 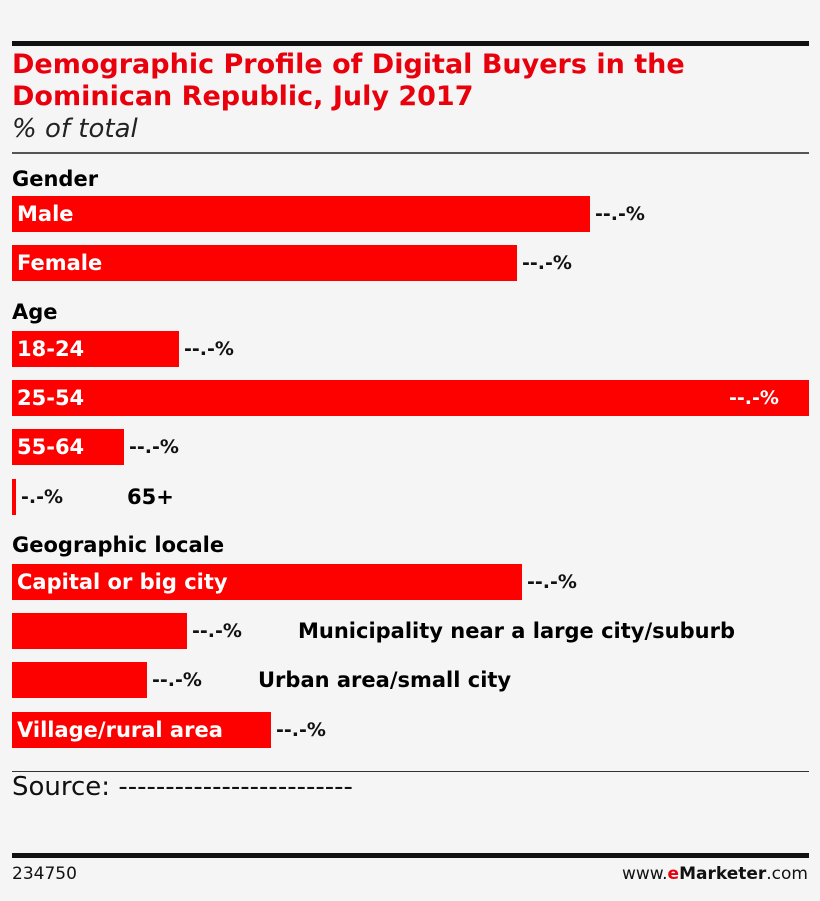 What do you see at coordinates (75, 129) in the screenshot?
I see `chart-subtitle: % of total` at bounding box center [75, 129].